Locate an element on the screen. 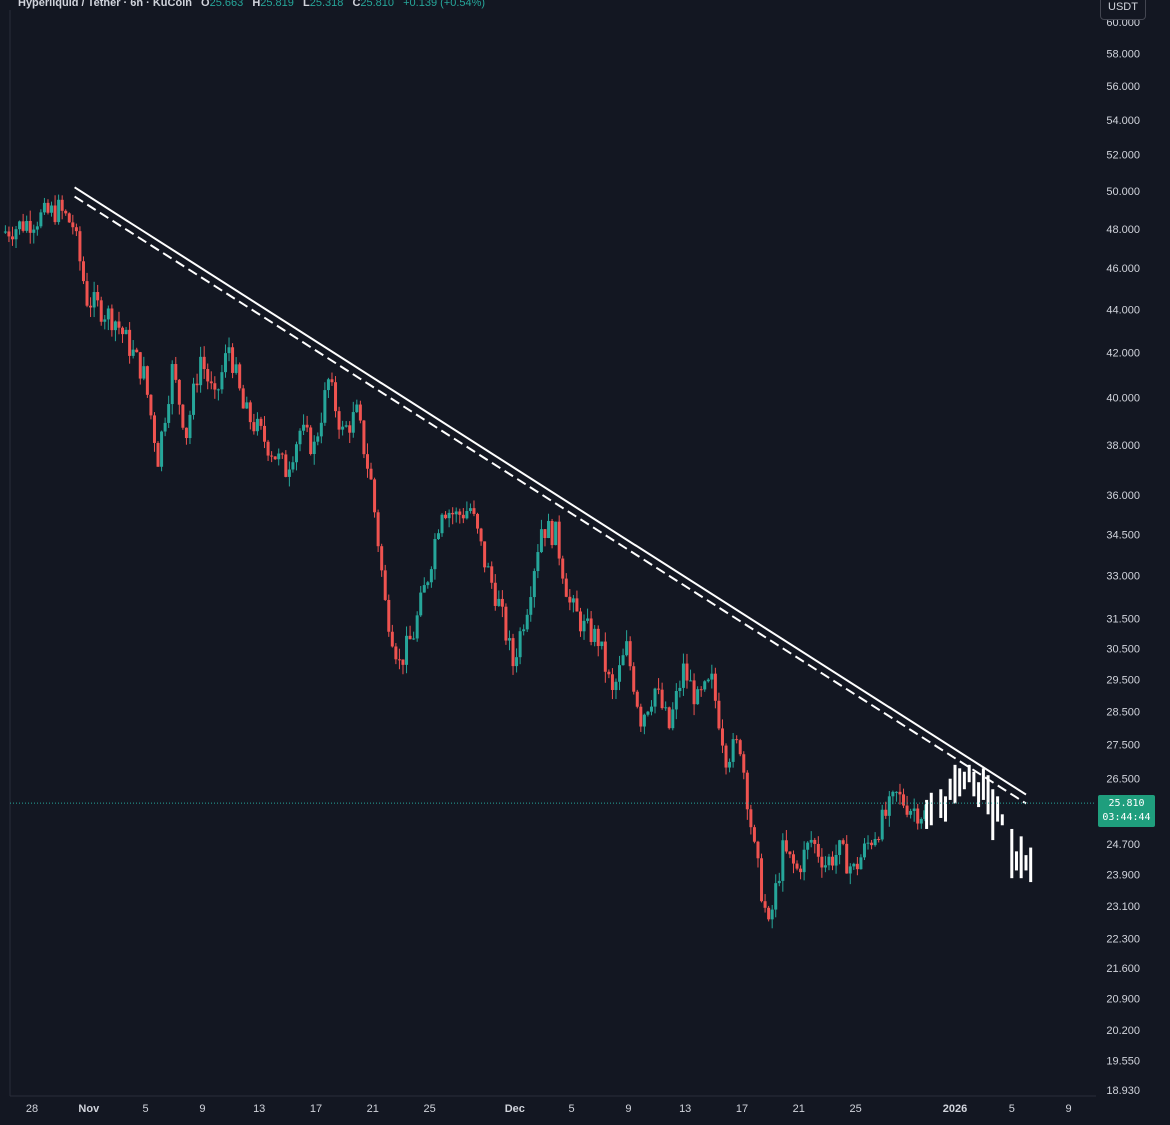  currency-button: USDT is located at coordinates (1123, 10).